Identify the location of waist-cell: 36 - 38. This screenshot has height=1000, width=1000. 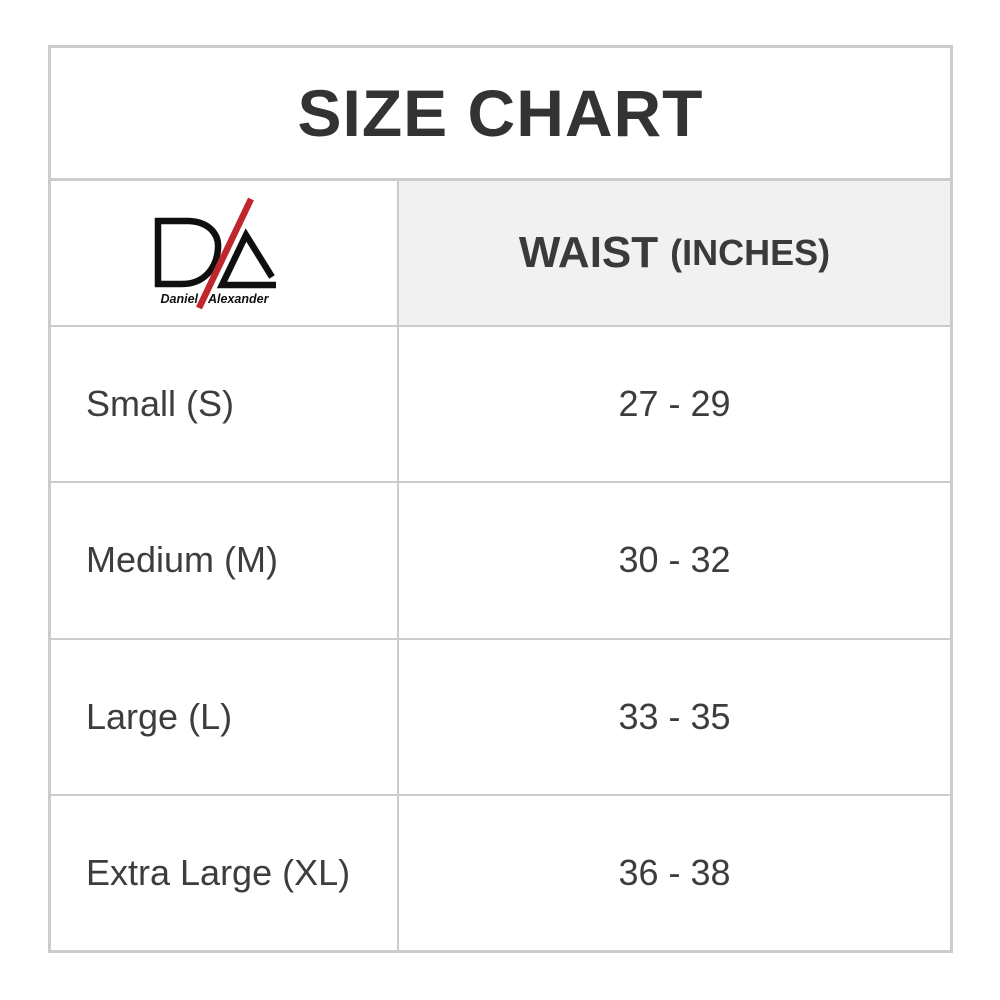
(674, 873).